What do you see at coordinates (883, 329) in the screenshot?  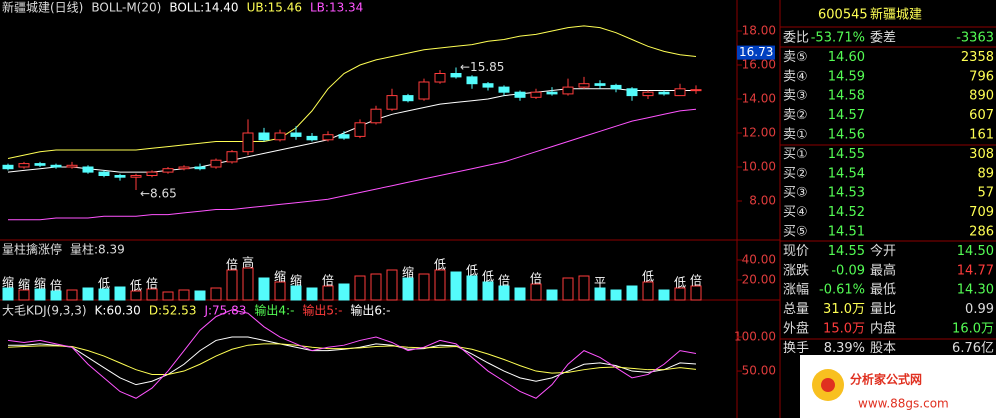 I see `quote-cell: 内盘` at bounding box center [883, 329].